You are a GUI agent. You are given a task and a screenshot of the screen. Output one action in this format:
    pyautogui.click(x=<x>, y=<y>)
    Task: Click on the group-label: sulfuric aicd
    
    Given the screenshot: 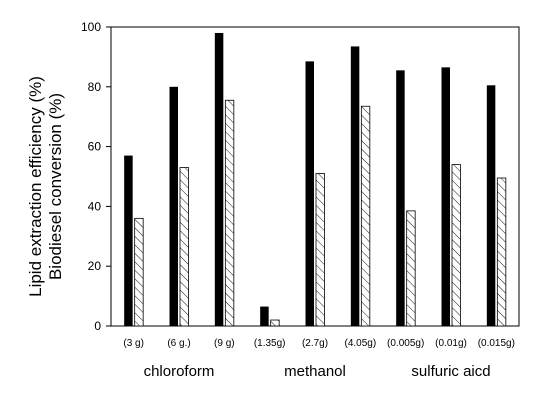 What is the action you would take?
    pyautogui.click(x=450, y=371)
    